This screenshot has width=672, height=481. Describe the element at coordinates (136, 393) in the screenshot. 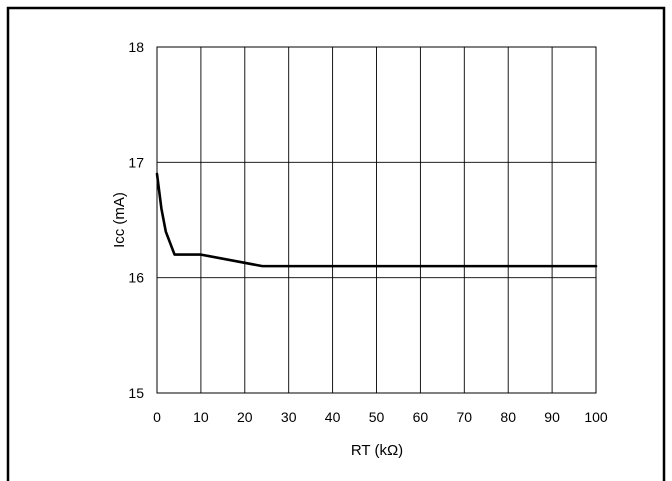

I see `y-tick-label: 15` at that location.